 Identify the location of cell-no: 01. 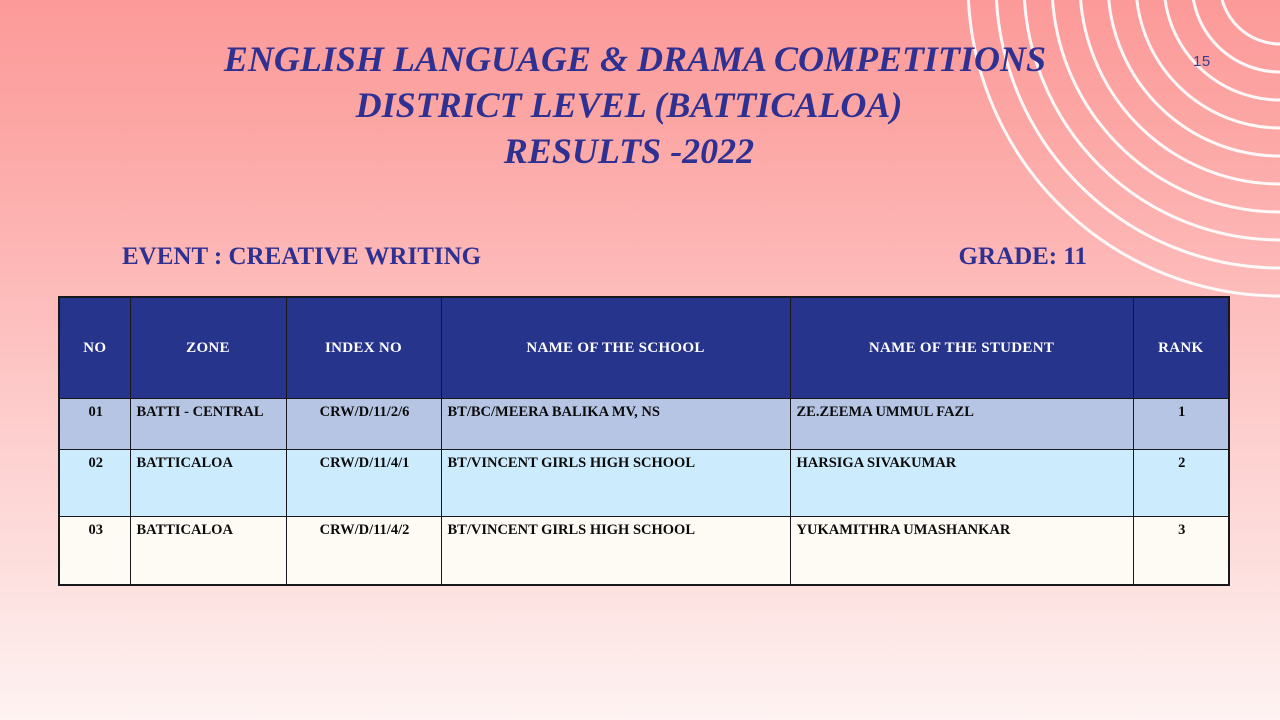
(94, 424).